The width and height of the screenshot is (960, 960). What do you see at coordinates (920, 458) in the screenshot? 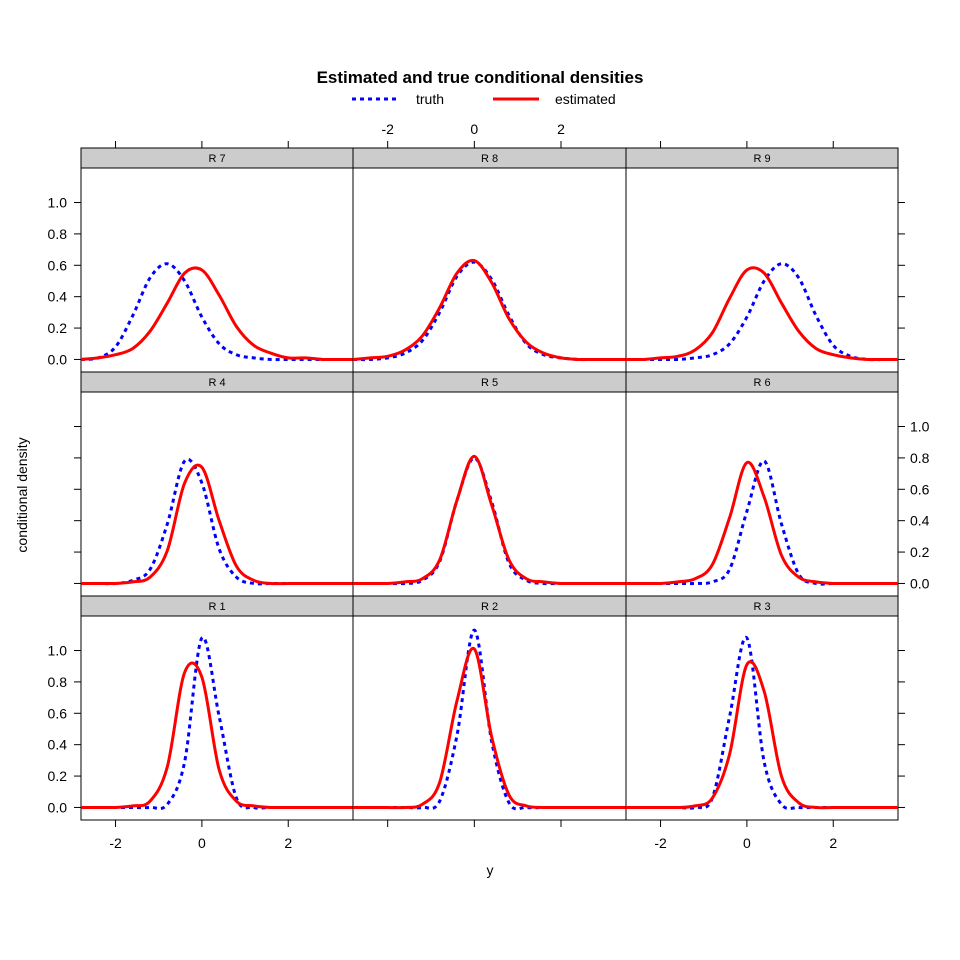
I see `y-tick-label-right: 0.8` at bounding box center [920, 458].